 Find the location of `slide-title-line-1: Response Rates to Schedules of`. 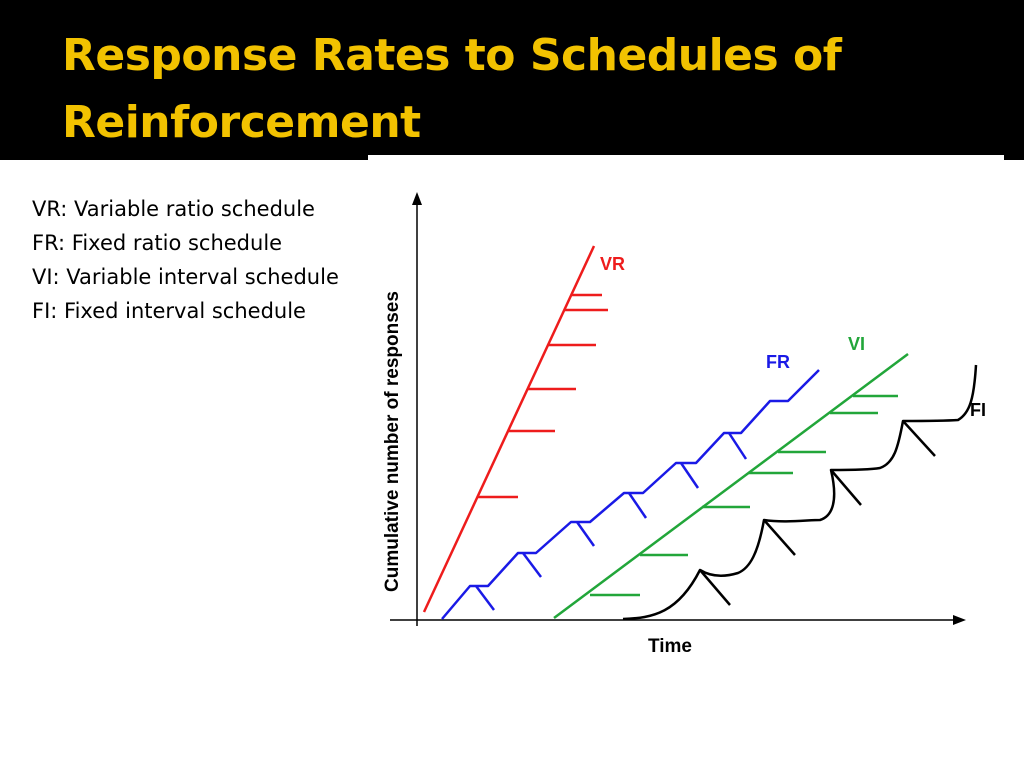

slide-title-line-1: Response Rates to Schedules of is located at coordinates (452, 55).